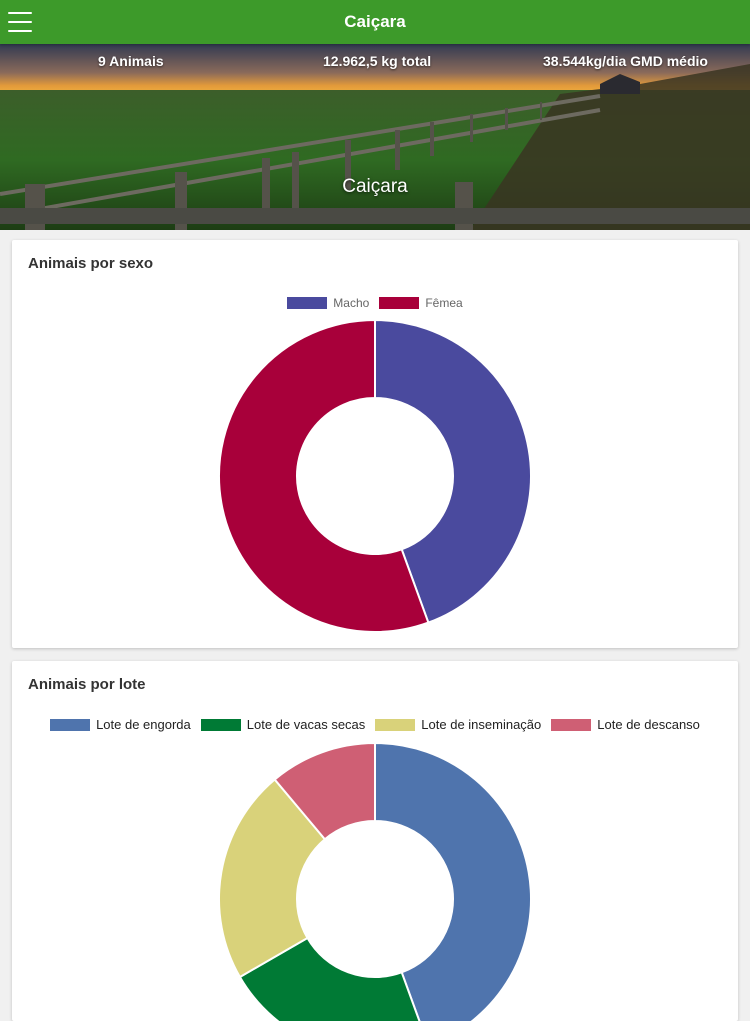 The width and height of the screenshot is (750, 1021). I want to click on legend-item: Macho, so click(328, 303).